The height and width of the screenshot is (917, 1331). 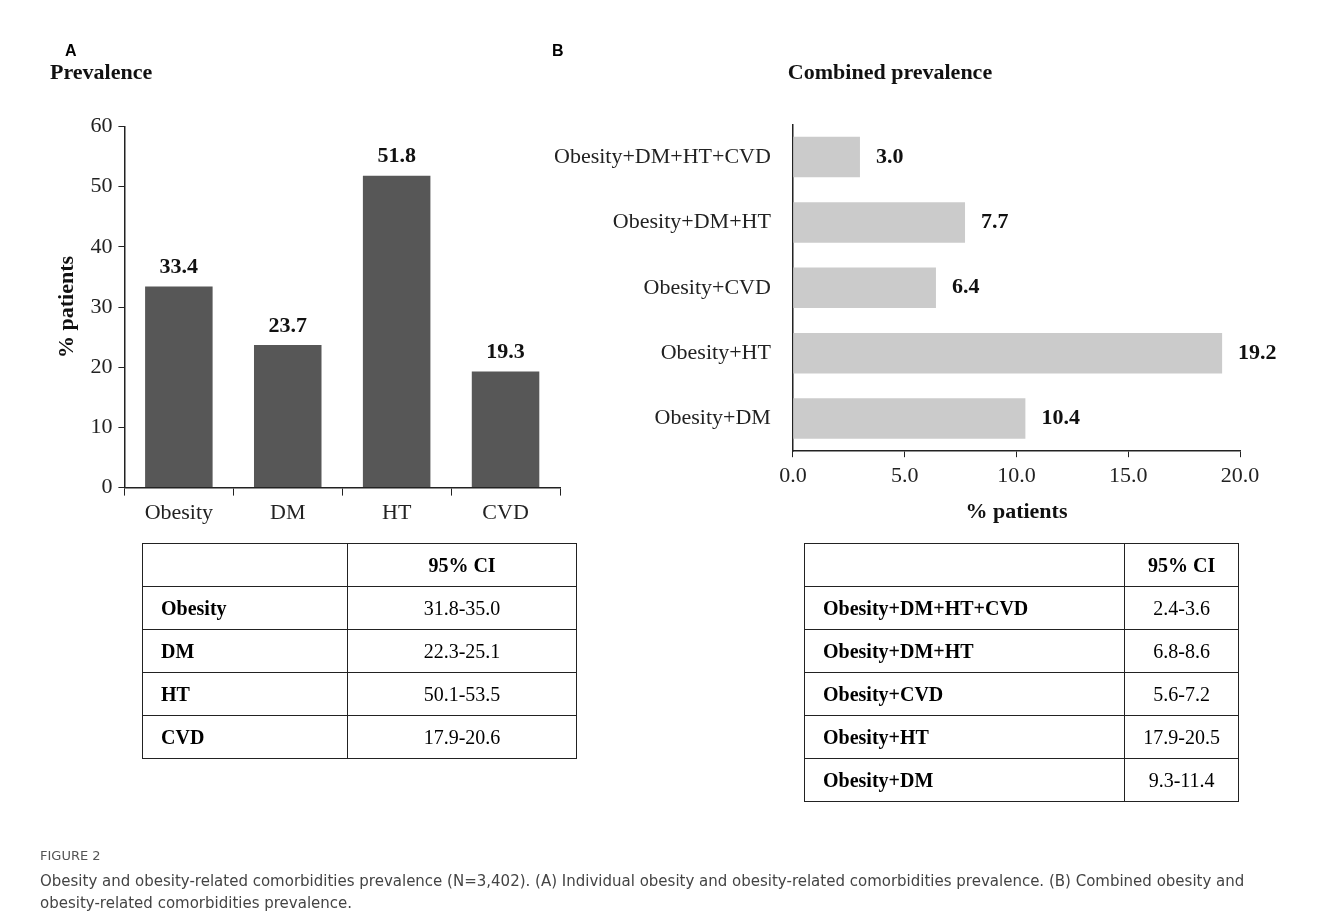 I want to click on y-tick-label: 60, so click(x=101, y=125).